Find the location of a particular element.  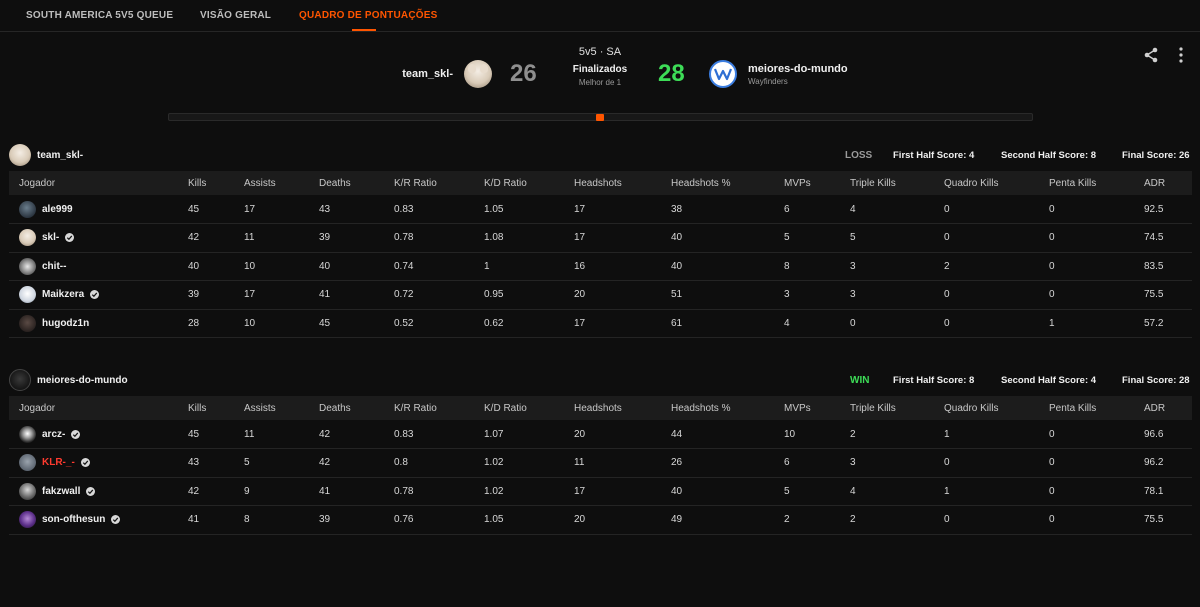

chit-avatar is located at coordinates (27, 266).